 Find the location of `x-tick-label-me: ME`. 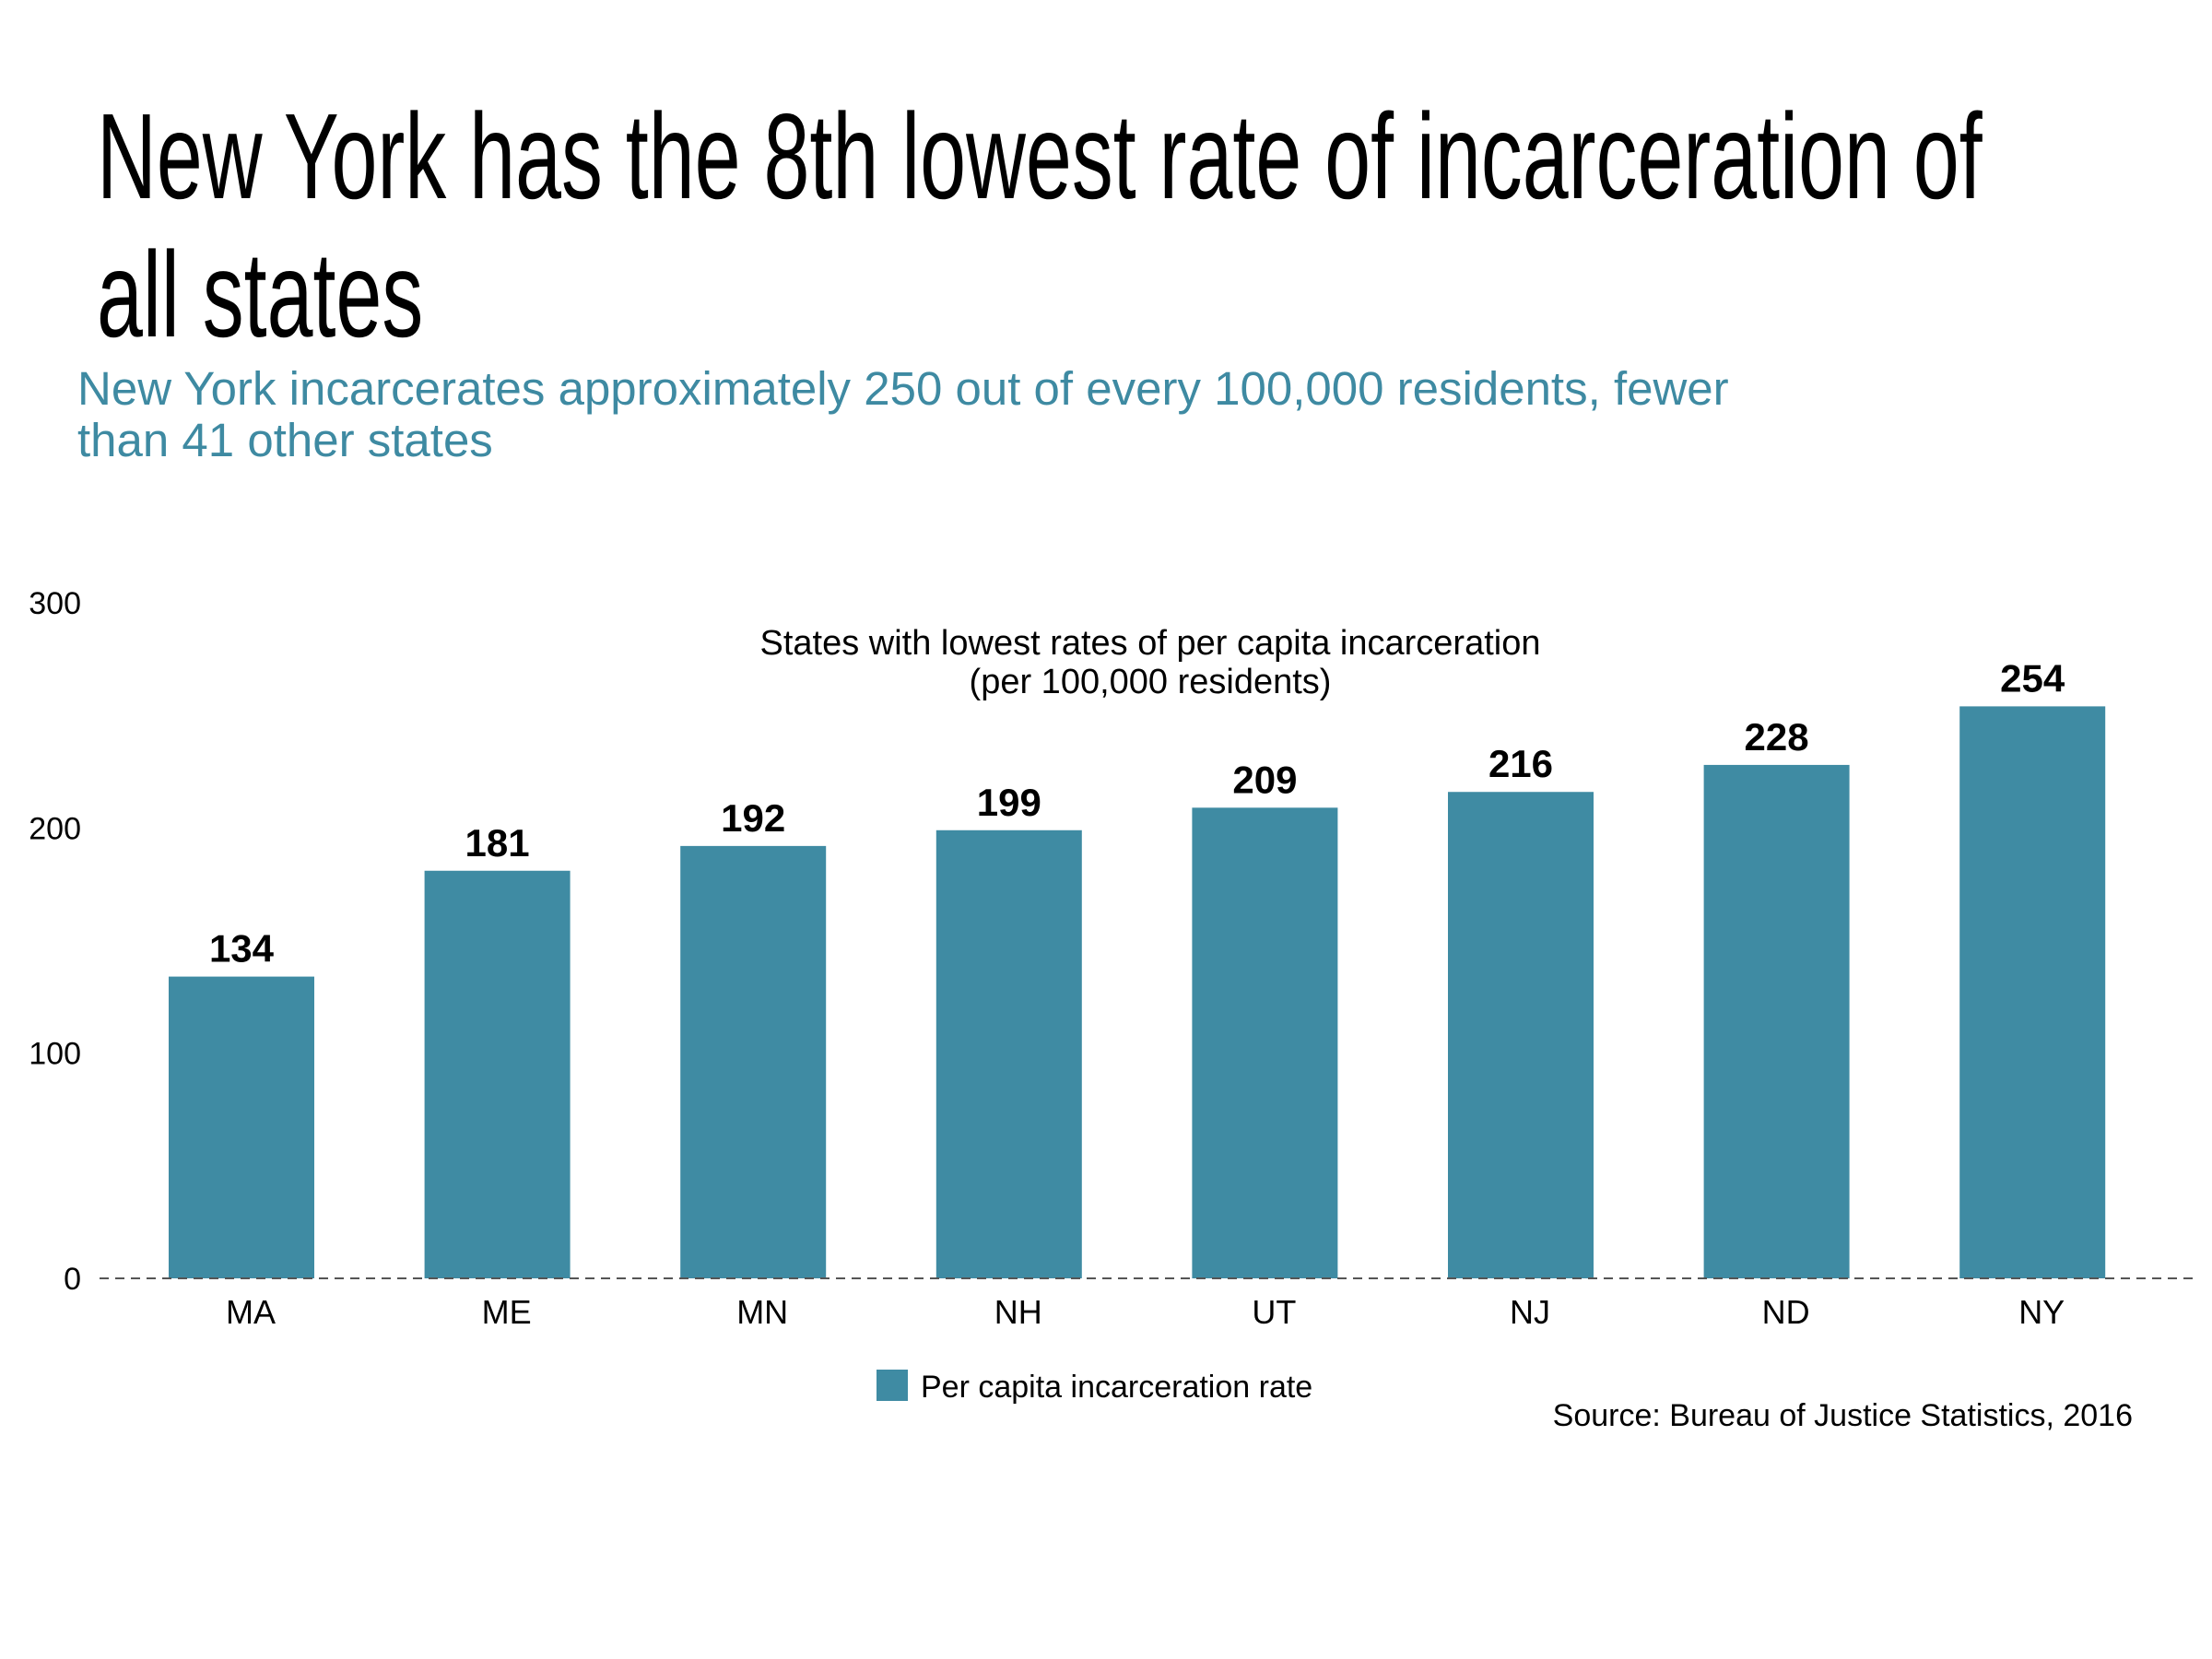

x-tick-label-me: ME is located at coordinates (507, 1312).